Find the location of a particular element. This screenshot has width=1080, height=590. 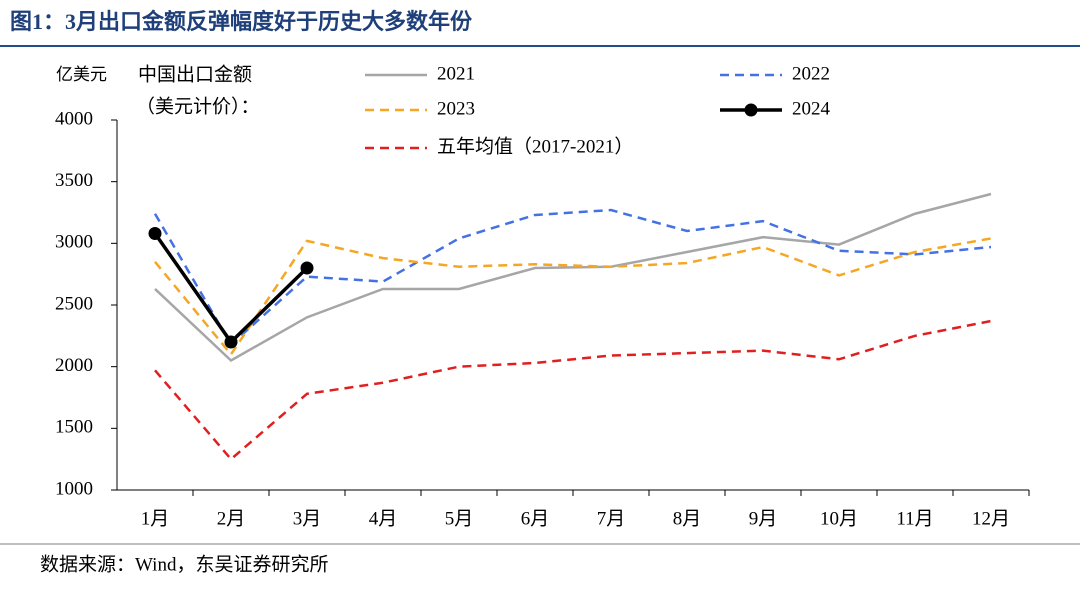

annotation: 中国出口金额 is located at coordinates (195, 74).